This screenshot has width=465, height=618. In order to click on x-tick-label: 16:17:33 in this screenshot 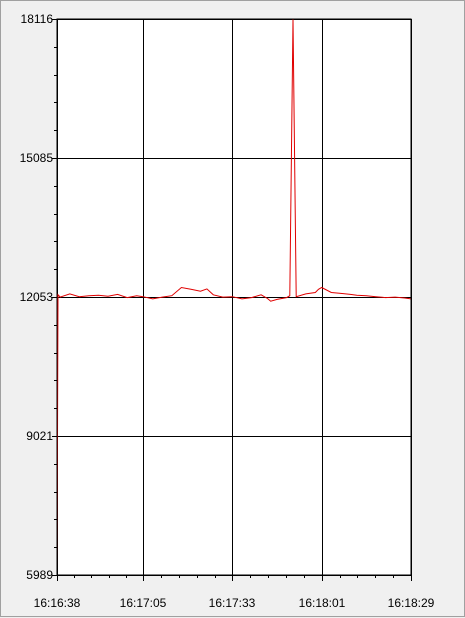, I will do `click(232, 603)`.